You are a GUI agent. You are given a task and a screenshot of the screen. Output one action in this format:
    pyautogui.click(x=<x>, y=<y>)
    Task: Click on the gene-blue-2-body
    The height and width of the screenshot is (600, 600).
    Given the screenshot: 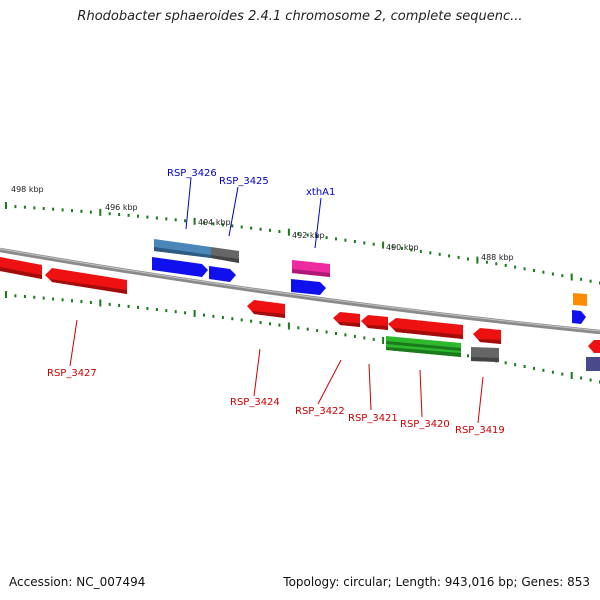 What is the action you would take?
    pyautogui.click(x=222, y=274)
    